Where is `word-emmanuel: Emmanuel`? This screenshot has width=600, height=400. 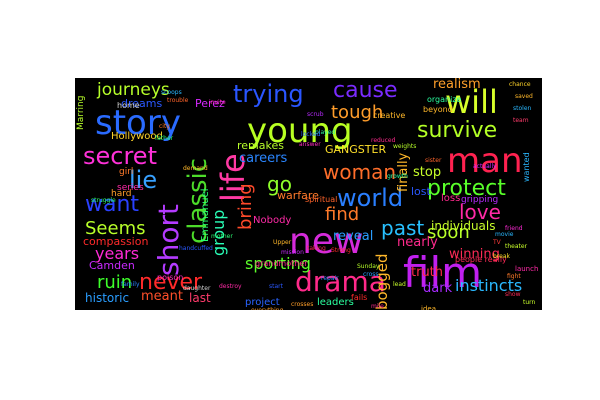
word-emmanuel: Emmanuel is located at coordinates (205, 215).